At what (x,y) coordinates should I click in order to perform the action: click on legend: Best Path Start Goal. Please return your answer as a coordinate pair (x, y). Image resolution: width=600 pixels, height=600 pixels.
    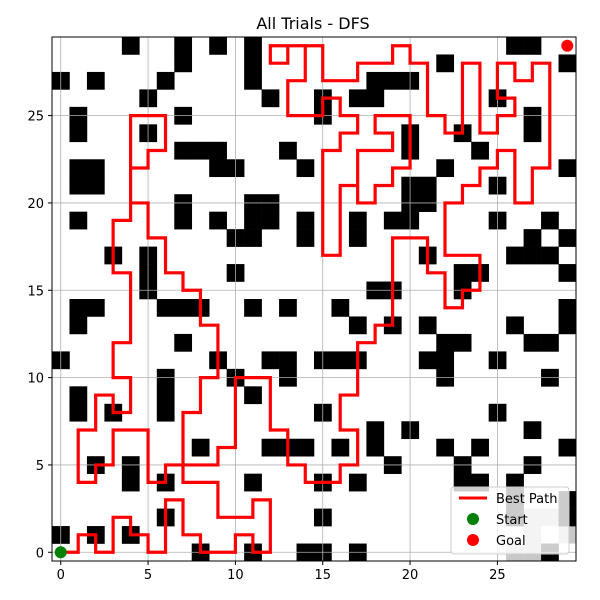
    Looking at the image, I should click on (510, 520).